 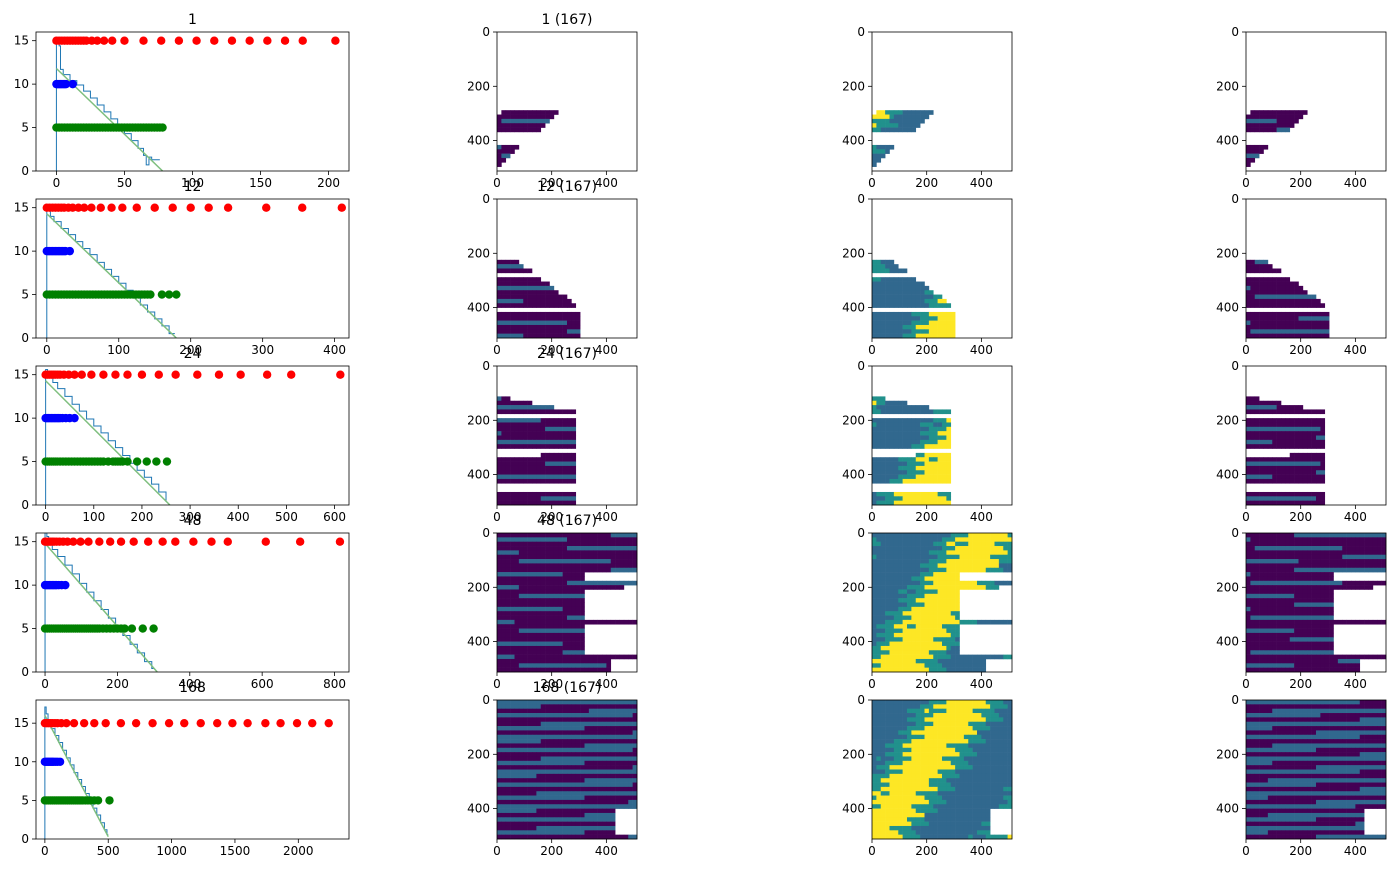 I want to click on x-tick-label: 500, so click(x=108, y=851).